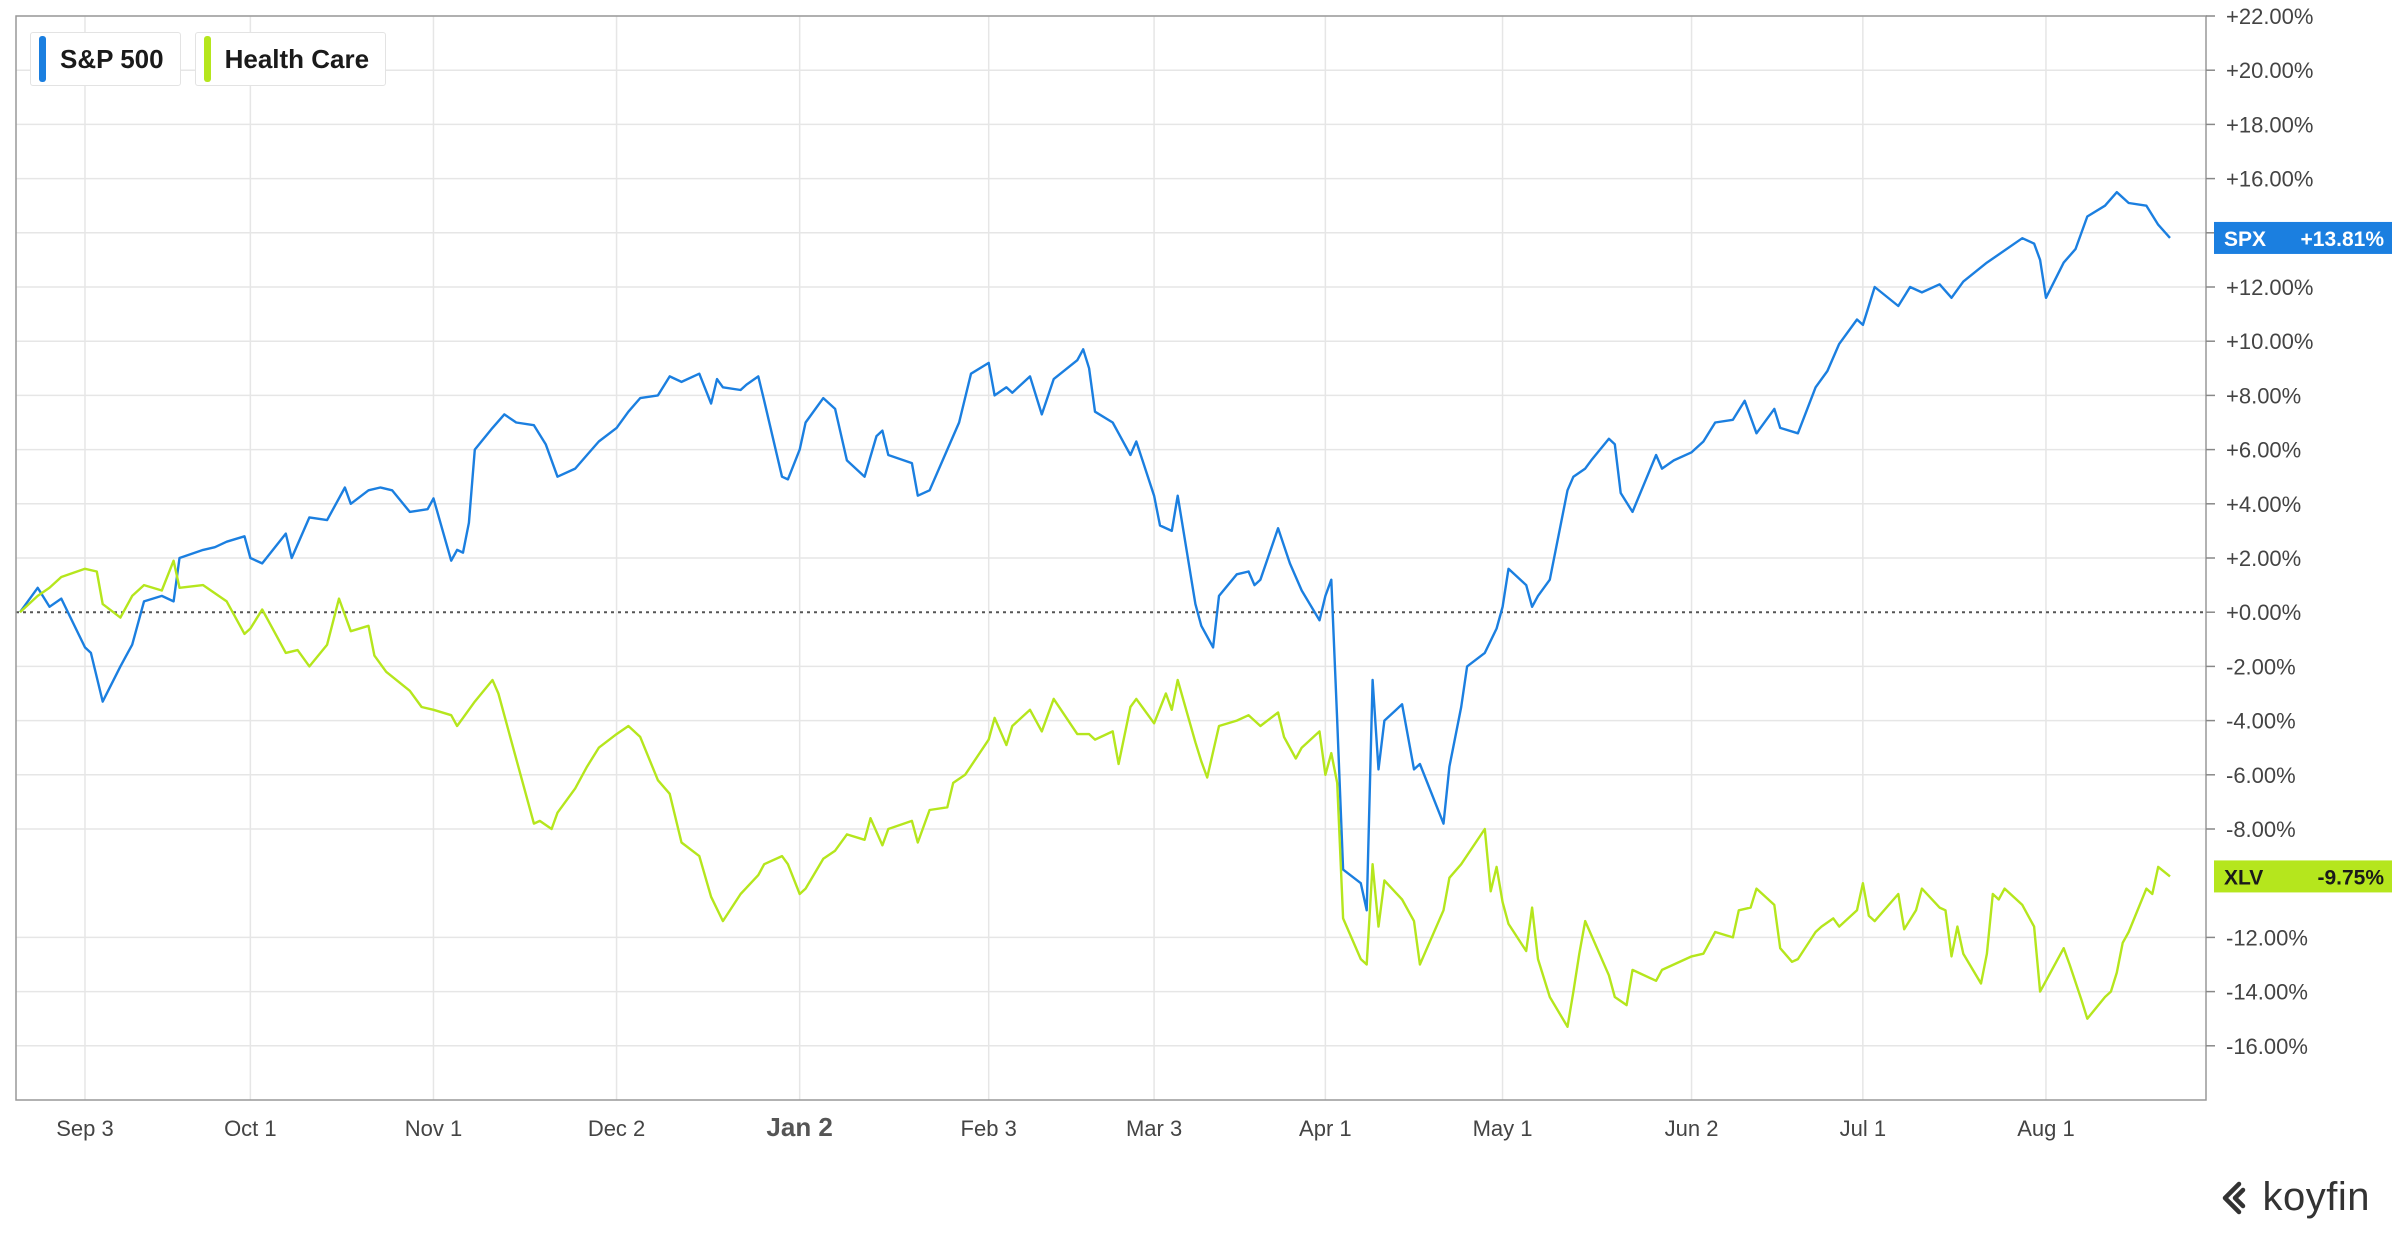 This screenshot has height=1245, width=2400. What do you see at coordinates (2261, 775) in the screenshot?
I see `y-tick-label: -6.00%` at bounding box center [2261, 775].